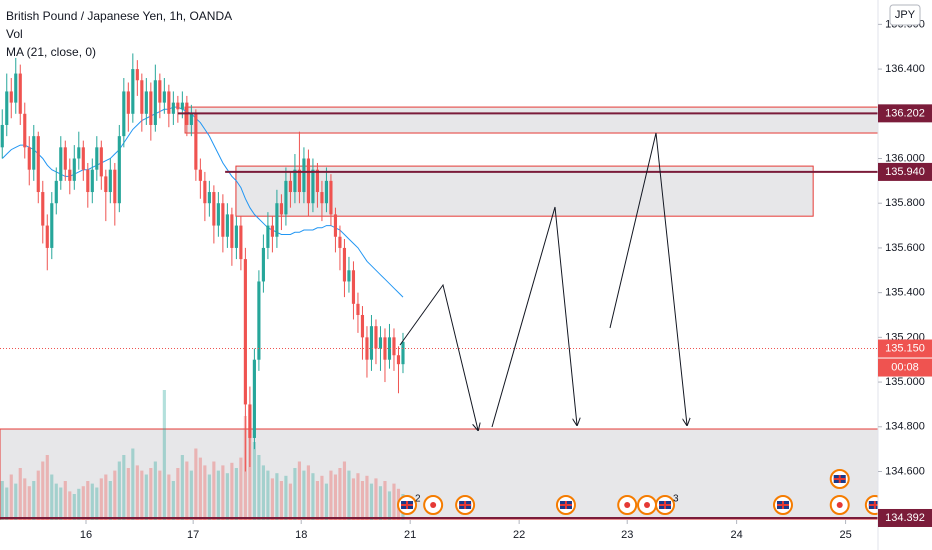  Describe the element at coordinates (905, 275) in the screenshot. I see `price-axis` at that location.